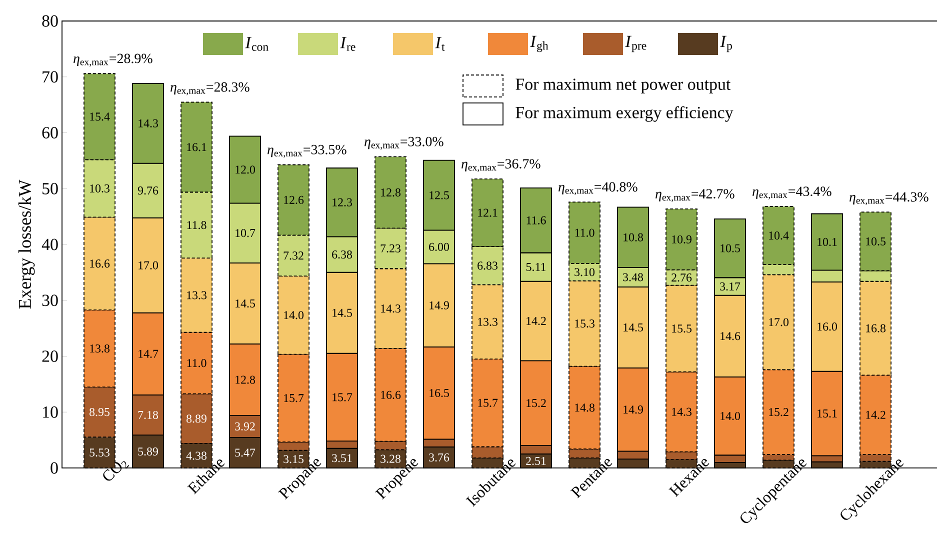 The image size is (937, 560). I want to click on data-label: 8.89, so click(196, 418).